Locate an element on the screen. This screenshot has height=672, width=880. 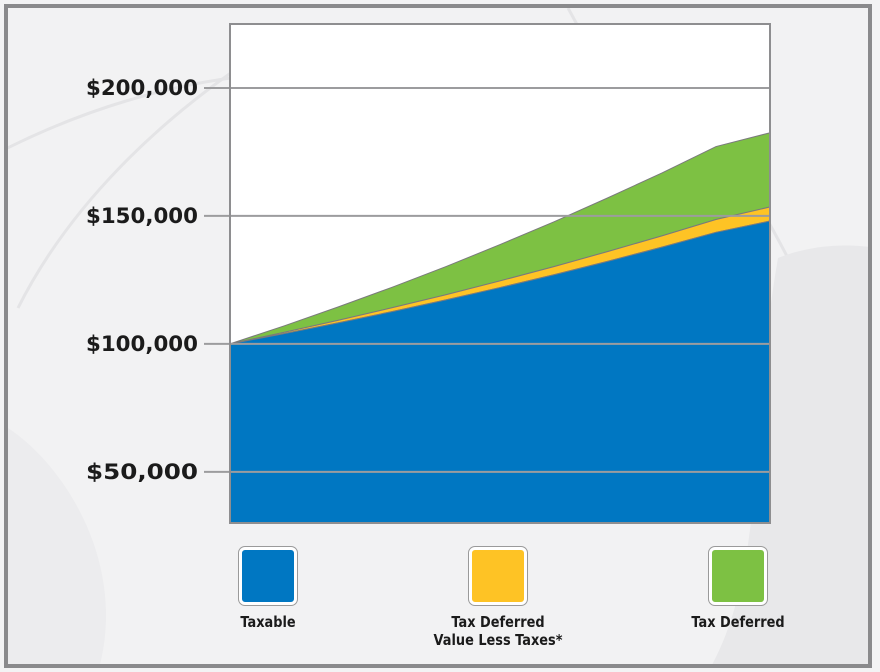
legend-item-tax-deferred: Tax Deferred is located at coordinates (738, 589).